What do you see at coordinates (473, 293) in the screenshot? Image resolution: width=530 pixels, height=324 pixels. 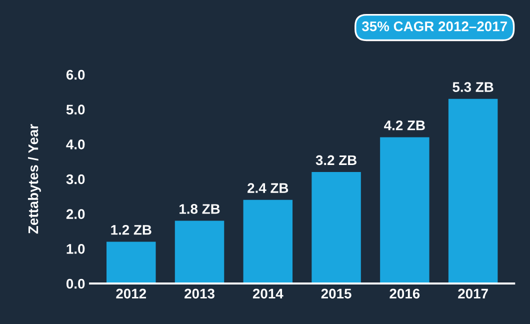 I see `x-tick-label: 2017` at bounding box center [473, 293].